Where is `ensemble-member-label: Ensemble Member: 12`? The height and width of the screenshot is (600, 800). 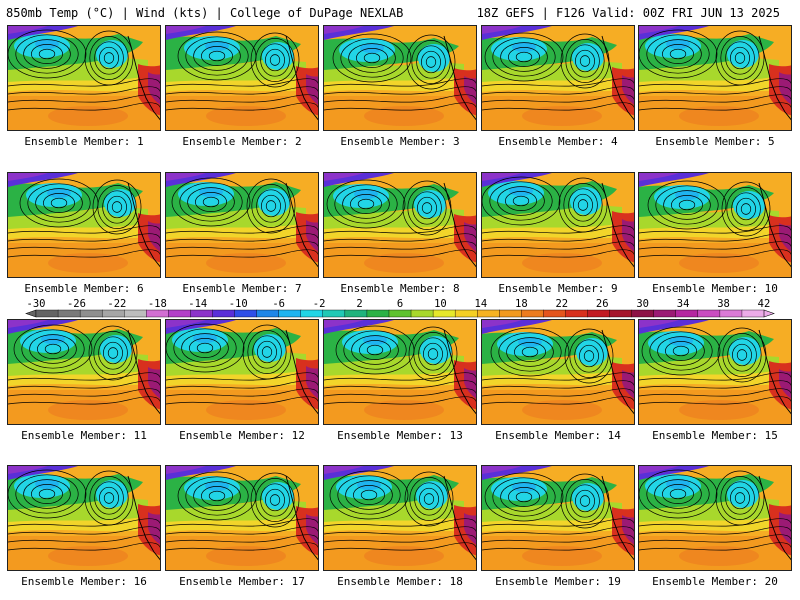 ensemble-member-label: Ensemble Member: 12 is located at coordinates (242, 436).